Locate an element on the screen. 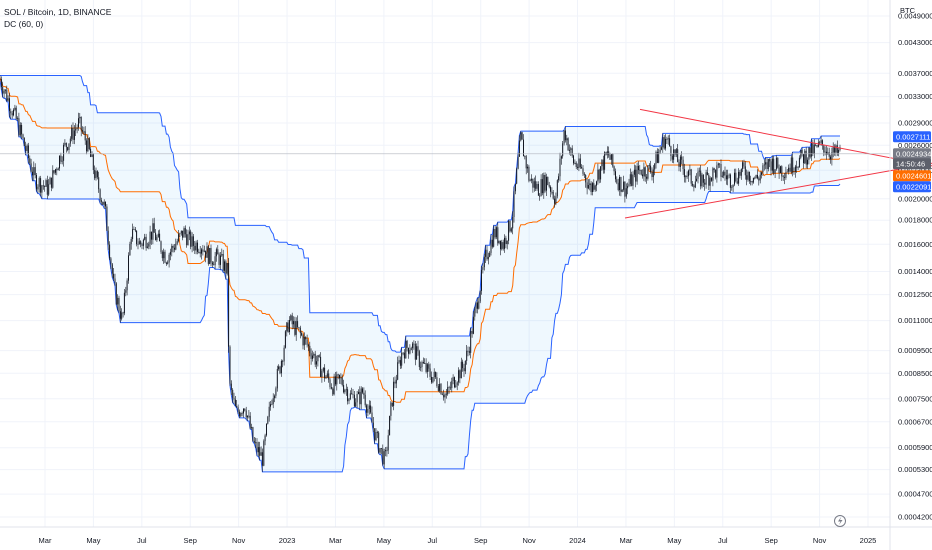  price-tick-label: 0.0033000 is located at coordinates (915, 96).